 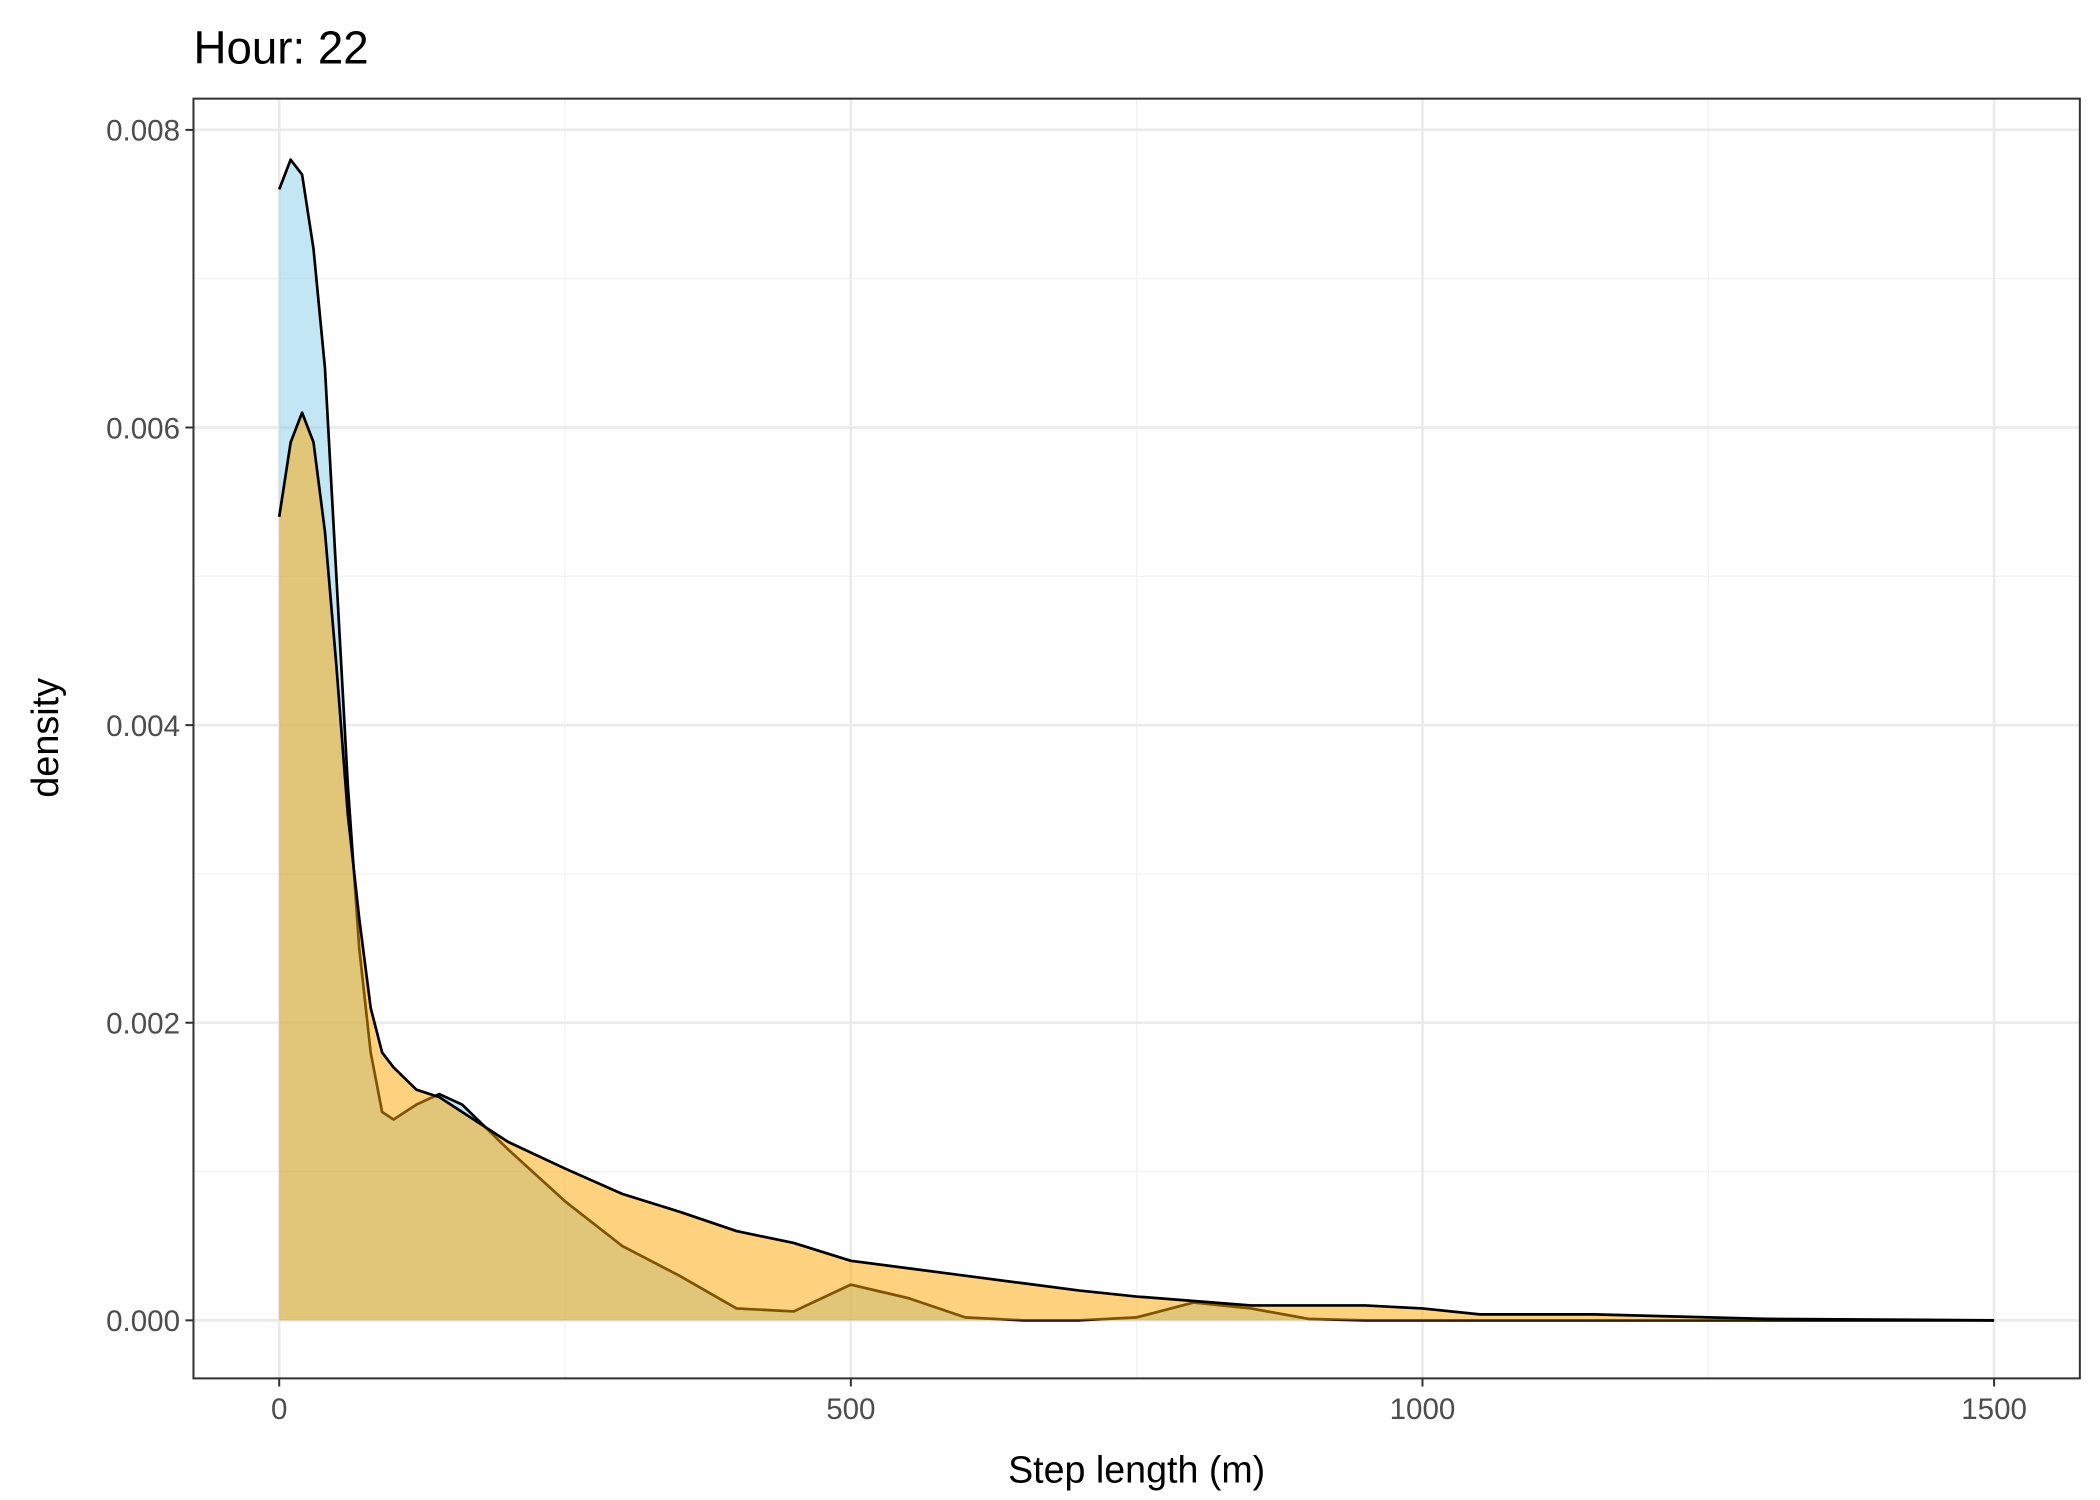 What do you see at coordinates (279, 1409) in the screenshot?
I see `x-tick-label: 0` at bounding box center [279, 1409].